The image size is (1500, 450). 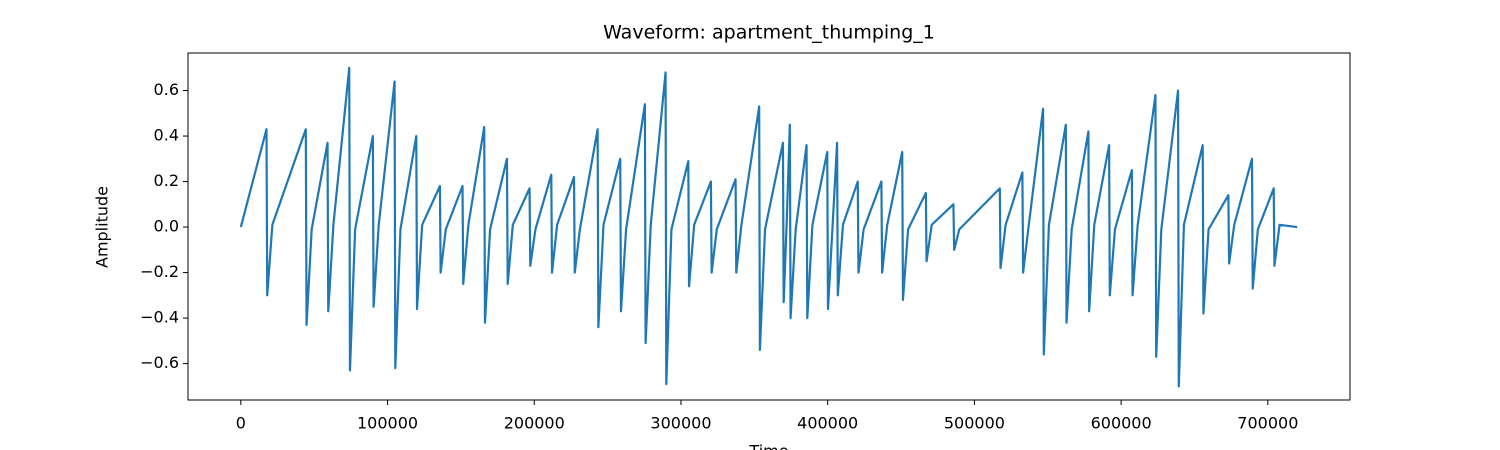 I want to click on y-tick-label: −0.4, so click(x=159, y=317).